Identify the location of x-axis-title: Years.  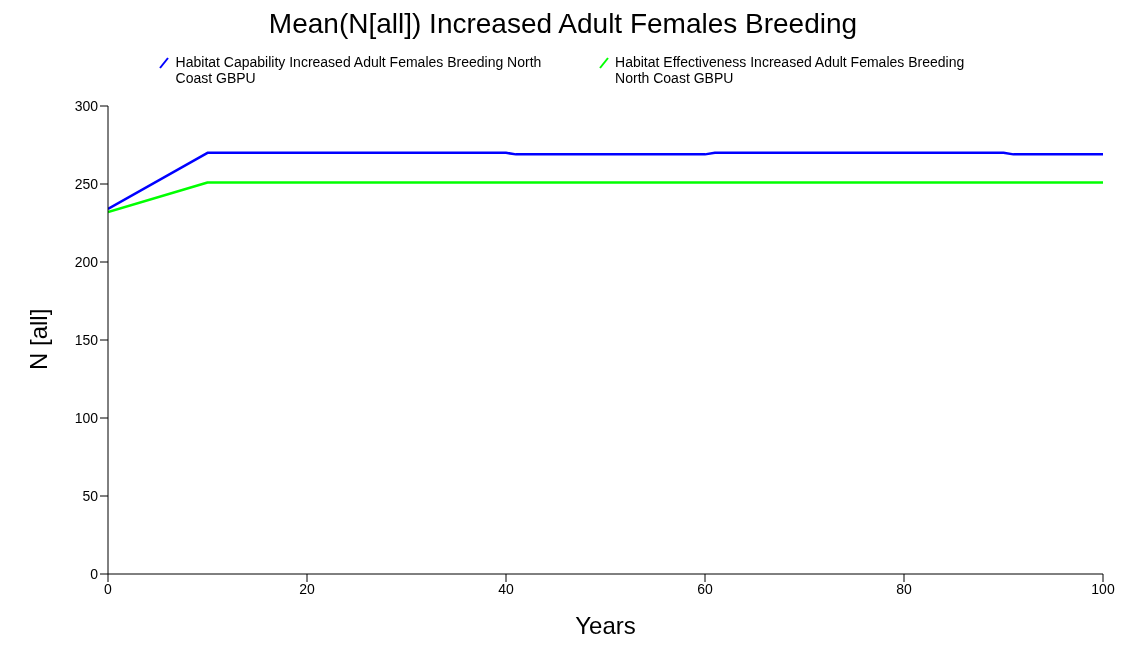
(605, 625).